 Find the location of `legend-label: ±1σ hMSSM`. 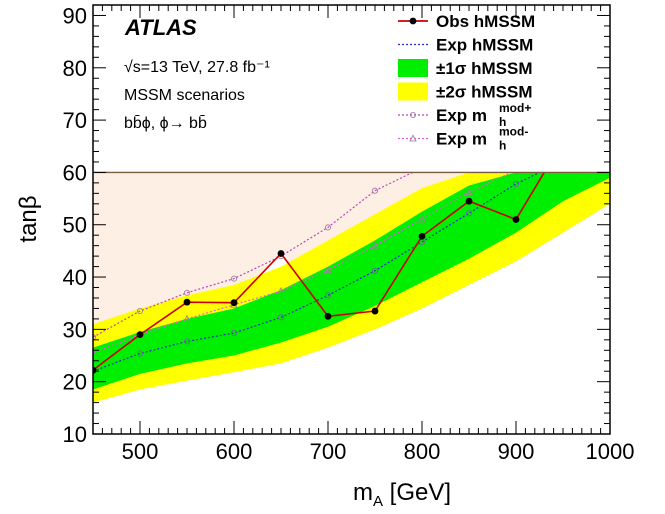

legend-label: ±1σ hMSSM is located at coordinates (484, 68).